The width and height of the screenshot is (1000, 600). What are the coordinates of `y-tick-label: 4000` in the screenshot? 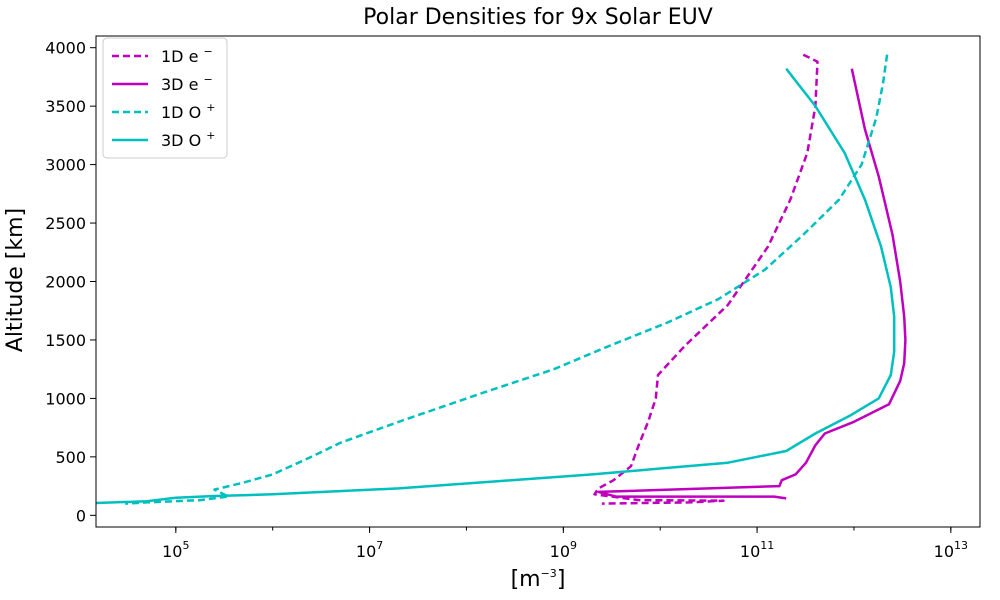 It's located at (65, 48).